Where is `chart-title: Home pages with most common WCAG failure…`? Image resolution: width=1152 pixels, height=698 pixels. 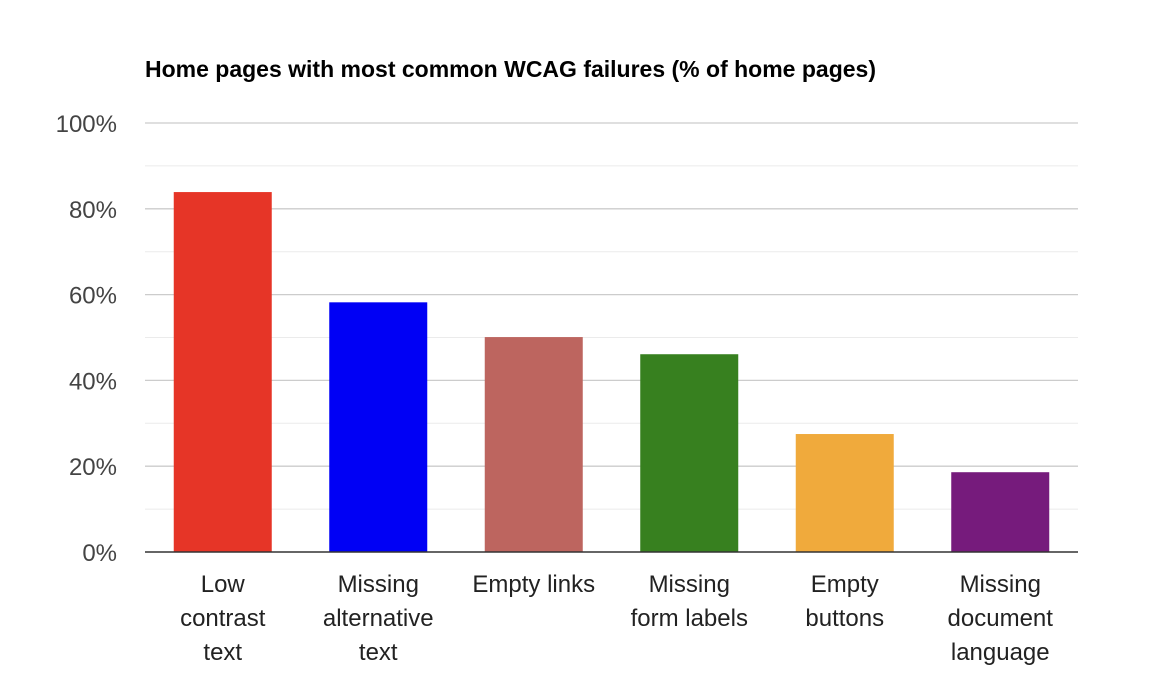 chart-title: Home pages with most common WCAG failure… is located at coordinates (510, 69).